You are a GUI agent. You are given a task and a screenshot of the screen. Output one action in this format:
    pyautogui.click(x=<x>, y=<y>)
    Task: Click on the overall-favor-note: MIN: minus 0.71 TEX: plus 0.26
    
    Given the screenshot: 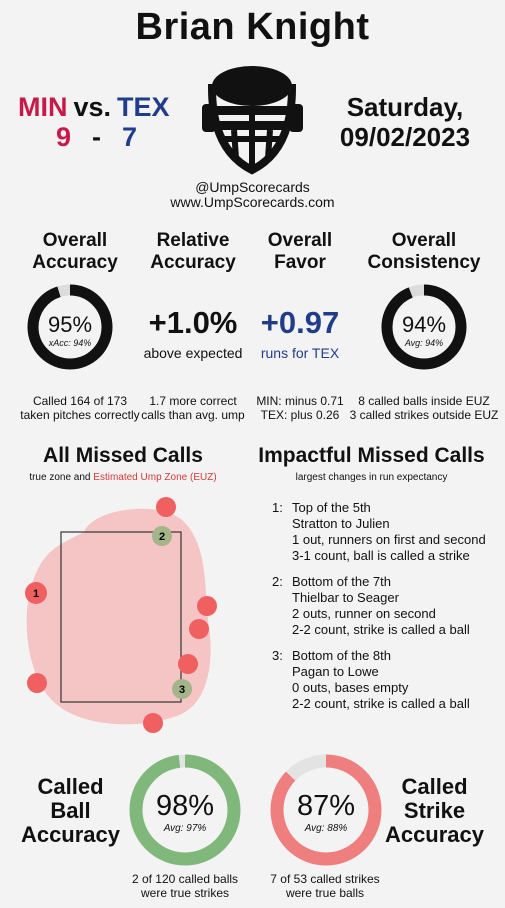 What is the action you would take?
    pyautogui.click(x=300, y=408)
    